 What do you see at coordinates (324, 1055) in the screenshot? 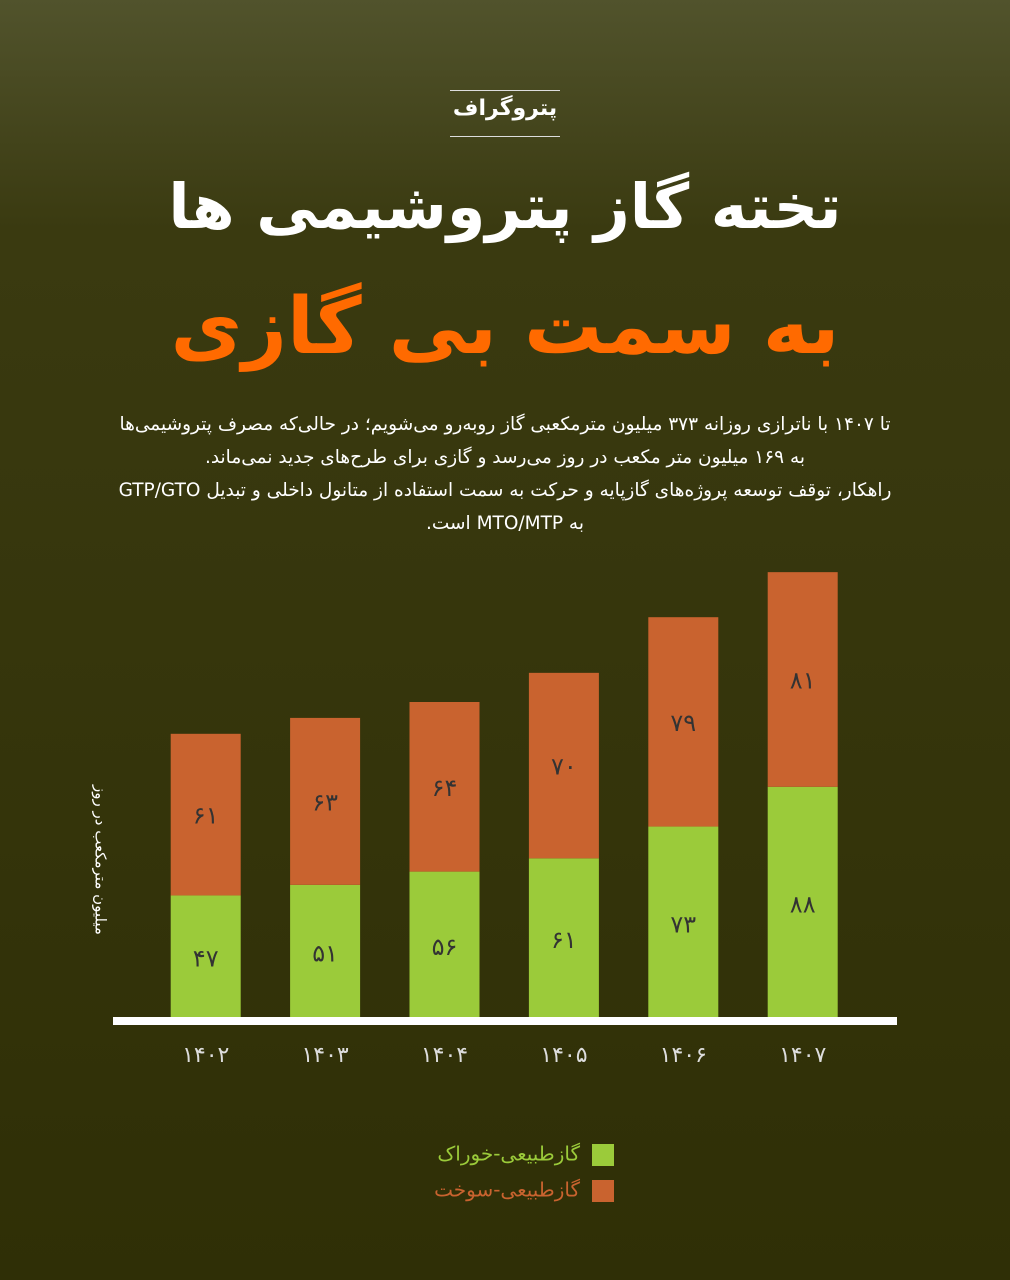
I see `x-tick-label: ۱۴۰۳` at bounding box center [324, 1055].